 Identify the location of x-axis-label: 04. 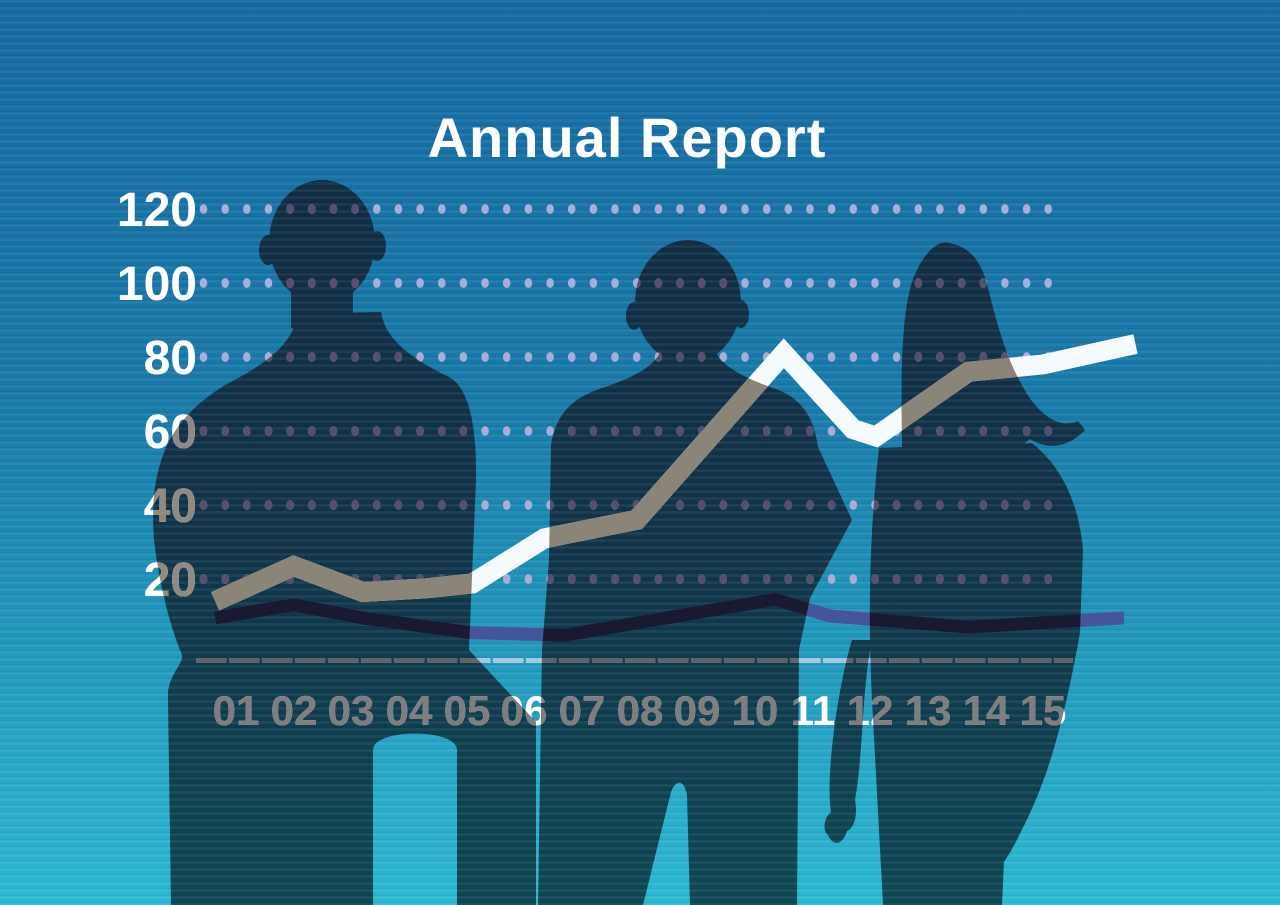
(409, 710).